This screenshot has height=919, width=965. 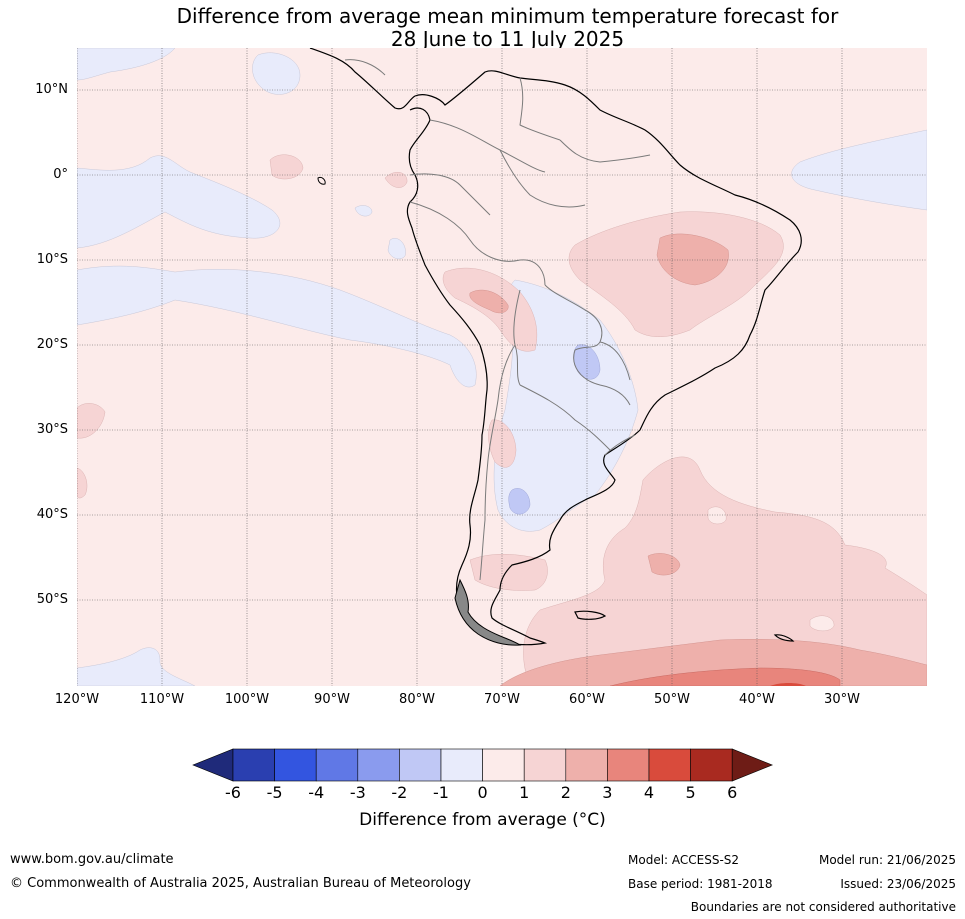 What do you see at coordinates (507, 39) in the screenshot?
I see `map-title-line2: 28 June to 11 July 2025` at bounding box center [507, 39].